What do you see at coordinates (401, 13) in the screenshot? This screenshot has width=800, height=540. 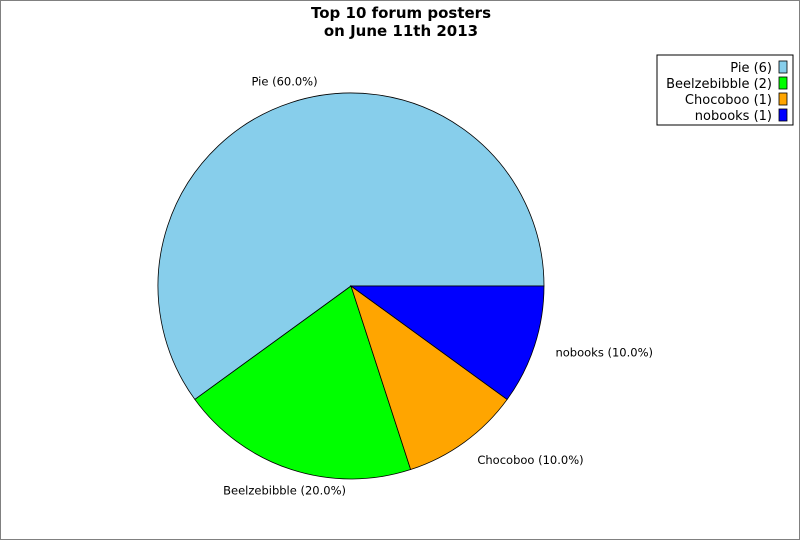 I see `chart-title-line-1: Top 10 forum posters` at bounding box center [401, 13].